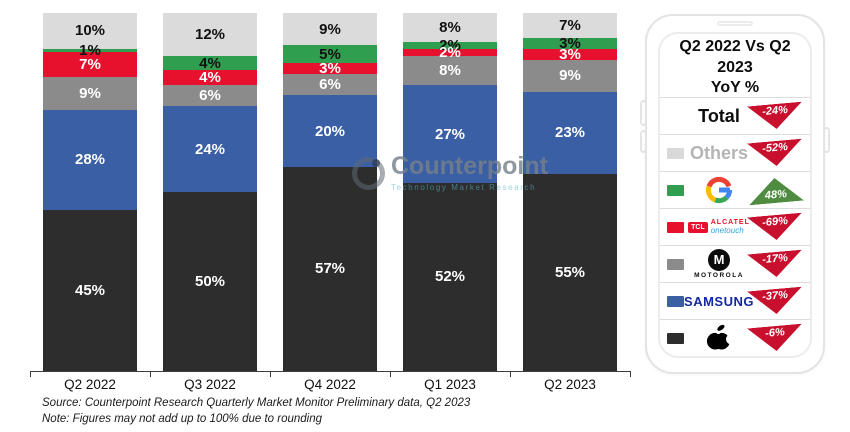 The image size is (850, 432). What do you see at coordinates (775, 190) in the screenshot?
I see `yoy-cell-google: 48%` at bounding box center [775, 190].